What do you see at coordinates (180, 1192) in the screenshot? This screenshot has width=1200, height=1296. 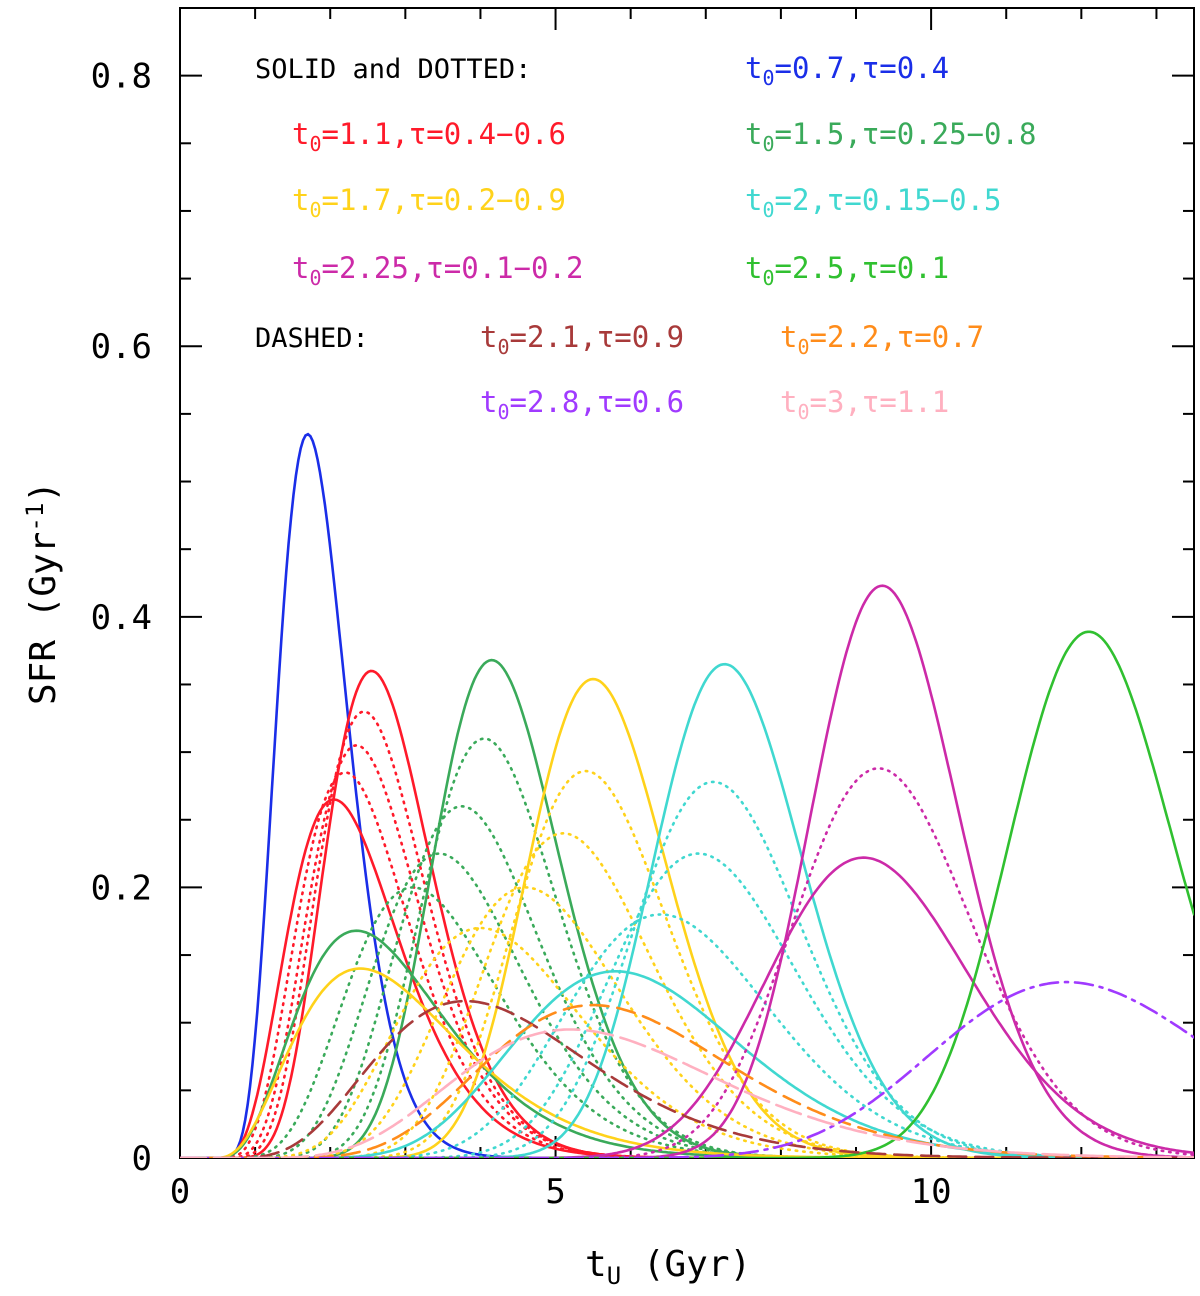 I see `x-tick-label: 0` at bounding box center [180, 1192].